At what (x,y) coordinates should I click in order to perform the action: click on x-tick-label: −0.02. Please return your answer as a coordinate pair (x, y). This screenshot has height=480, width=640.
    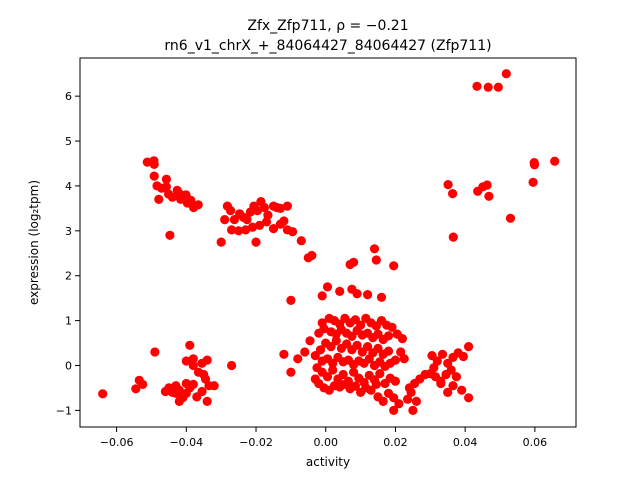
    Looking at the image, I should click on (256, 442).